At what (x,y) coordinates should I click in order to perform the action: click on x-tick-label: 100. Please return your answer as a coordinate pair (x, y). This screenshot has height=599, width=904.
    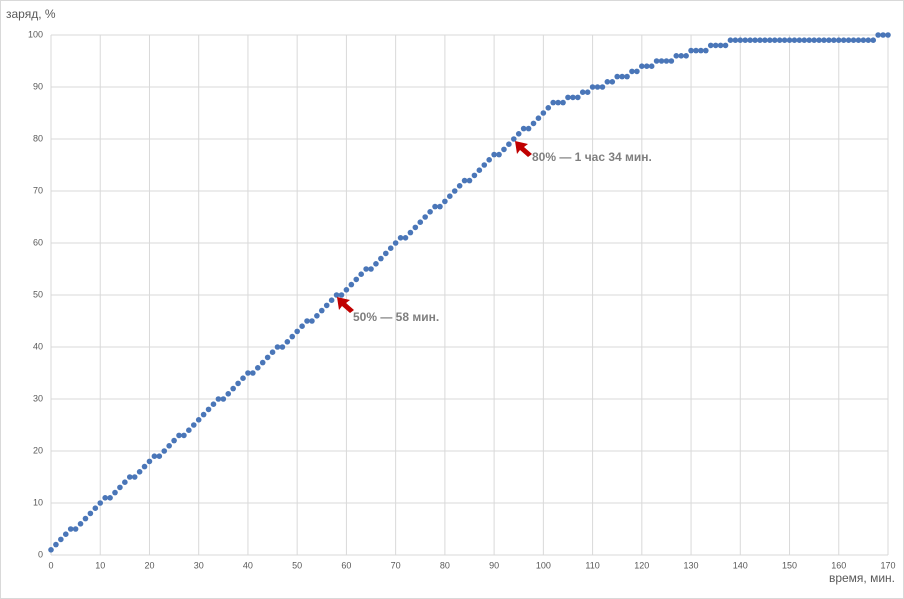
    Looking at the image, I should click on (543, 565).